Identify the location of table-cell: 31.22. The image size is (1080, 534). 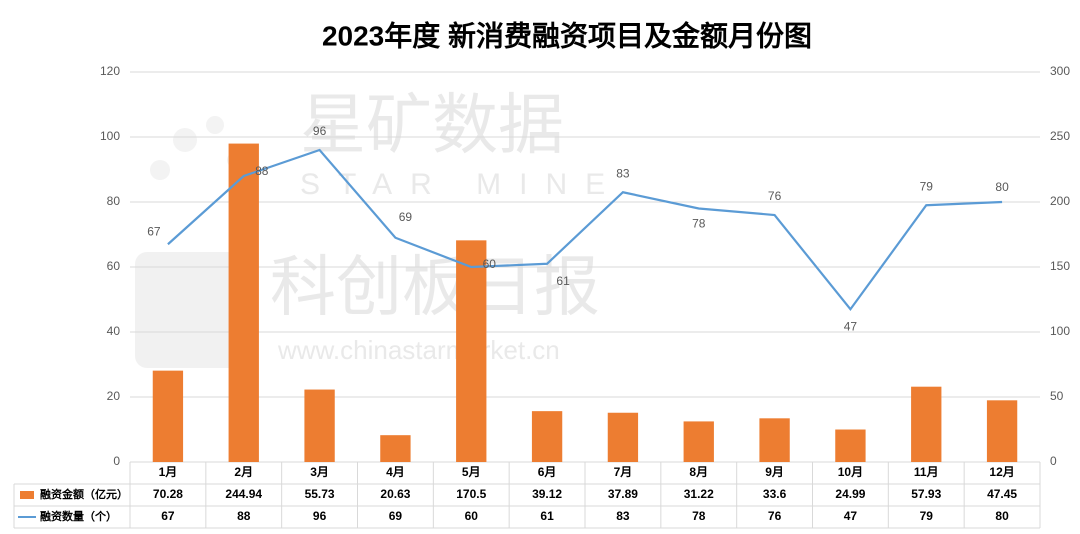
(699, 494).